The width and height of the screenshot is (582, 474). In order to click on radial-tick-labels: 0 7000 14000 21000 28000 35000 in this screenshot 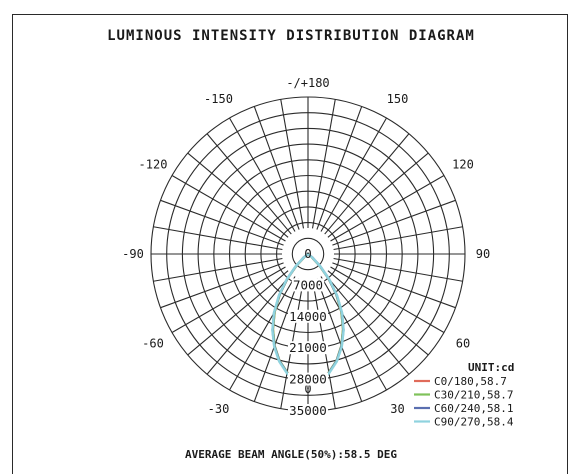, I will do `click(308, 332)`.